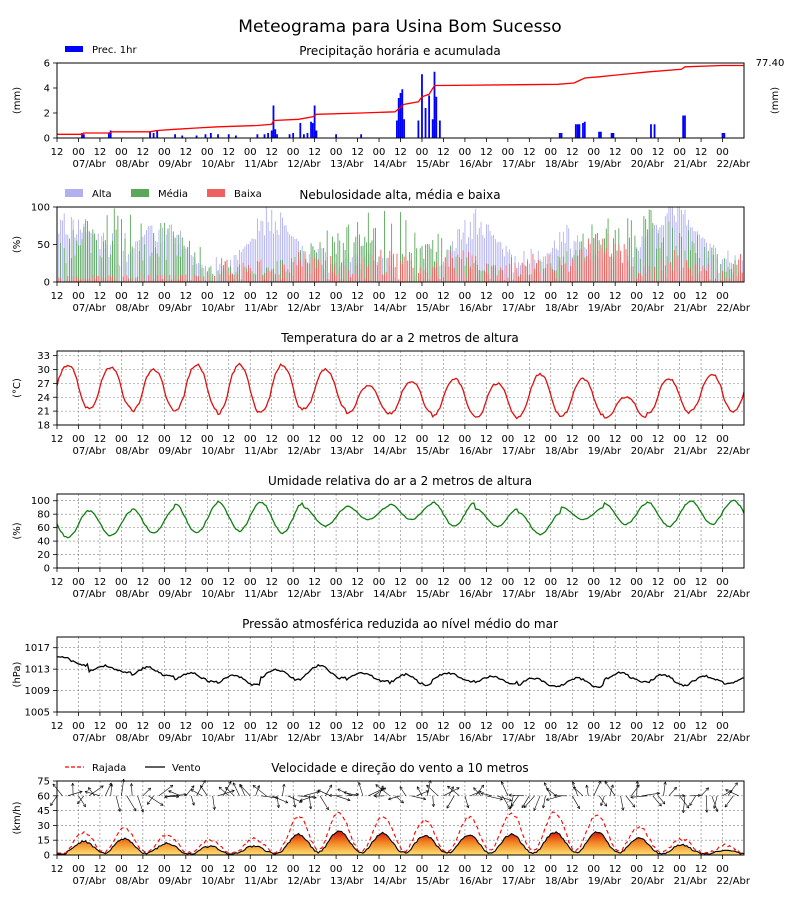  I want to click on x-tick-label-day: 16/Abr, so click(476, 164).